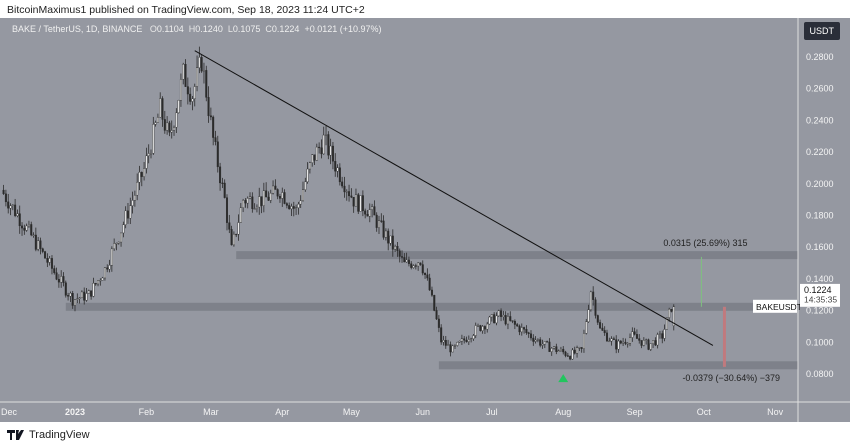 This screenshot has width=850, height=447. I want to click on currency-button: USDT, so click(821, 31).